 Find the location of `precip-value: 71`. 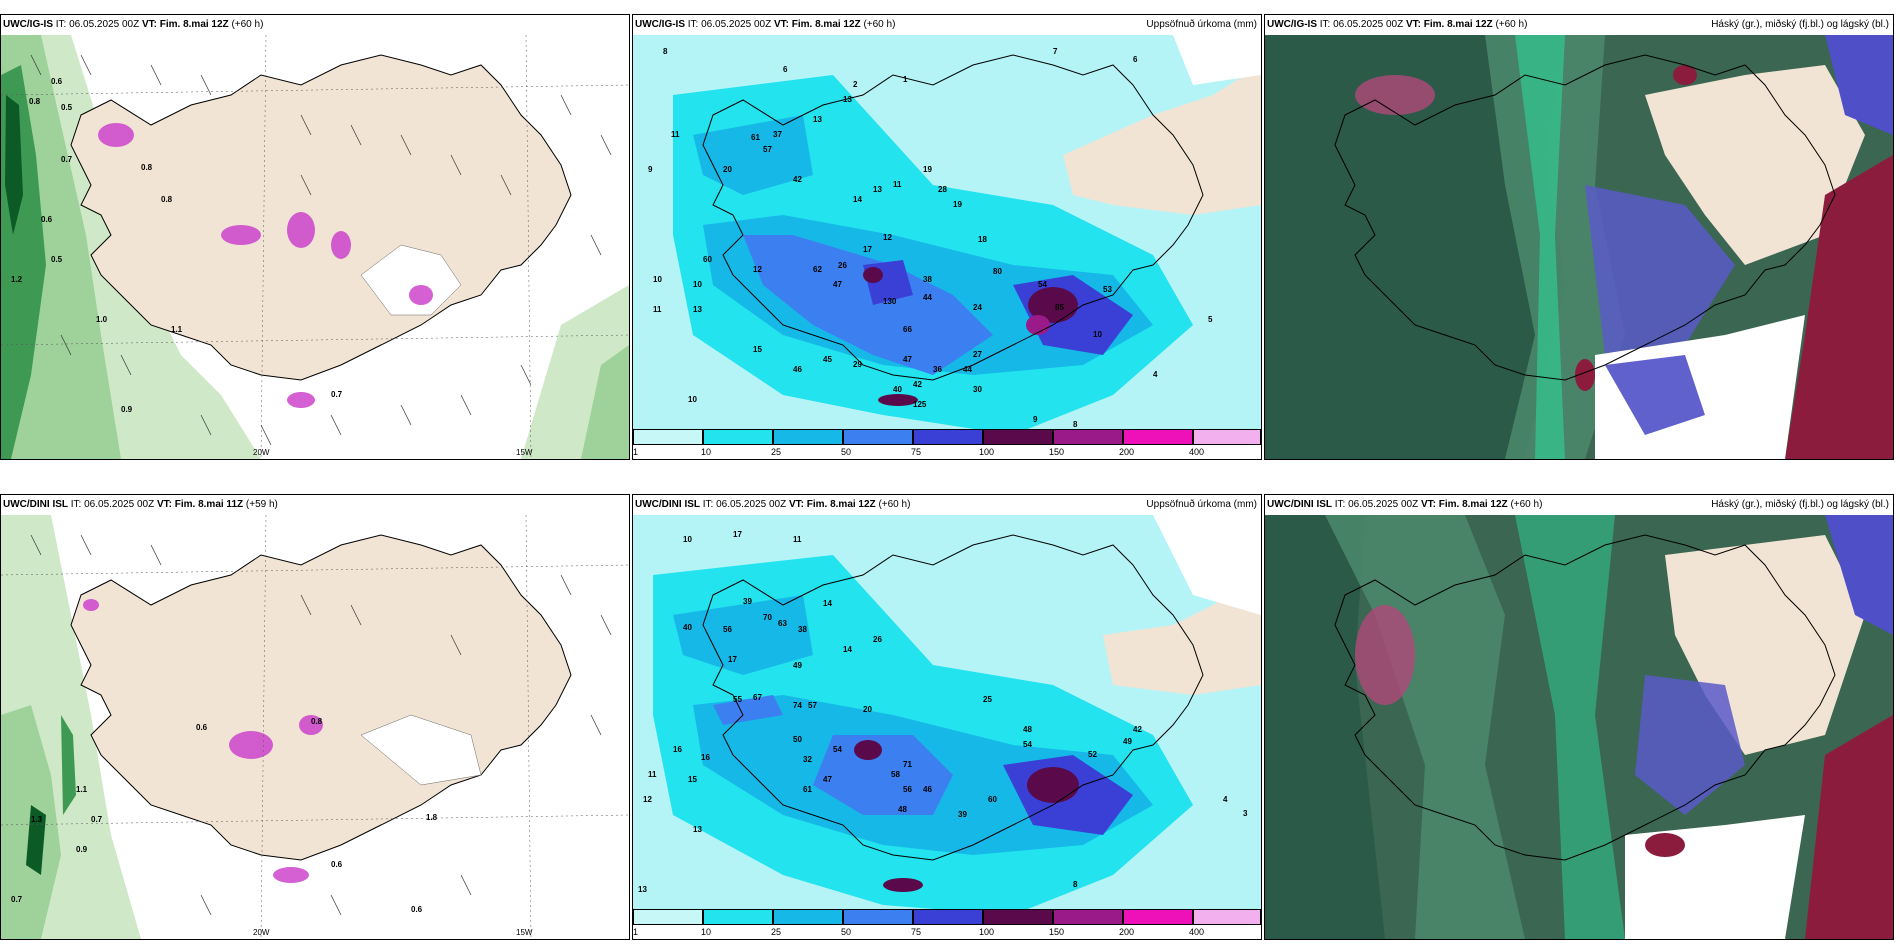

precip-value: 71 is located at coordinates (907, 764).